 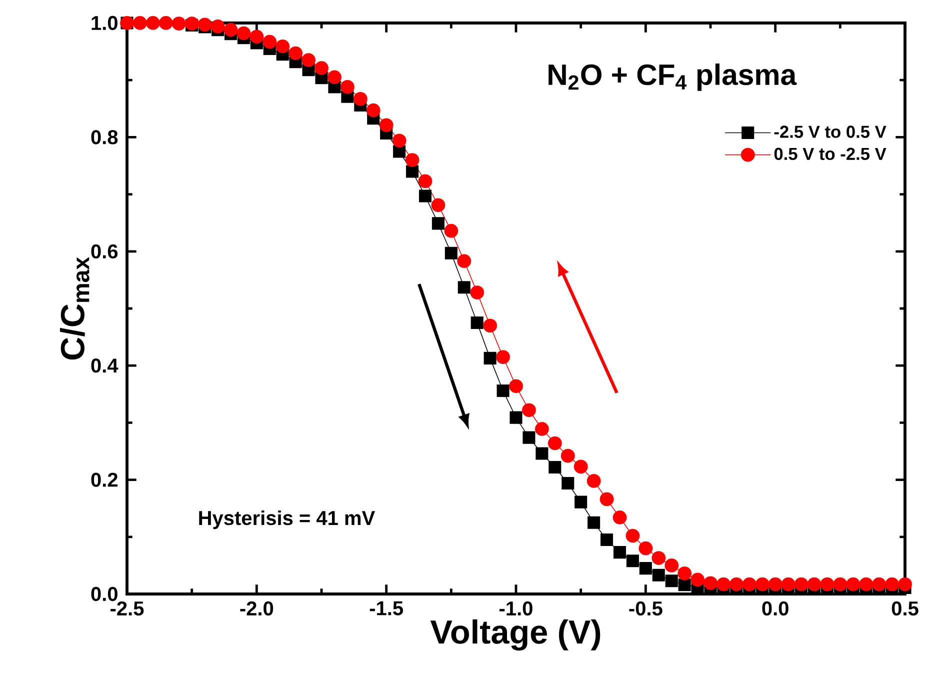 I want to click on x-tick-label: -2.5, so click(x=127, y=608).